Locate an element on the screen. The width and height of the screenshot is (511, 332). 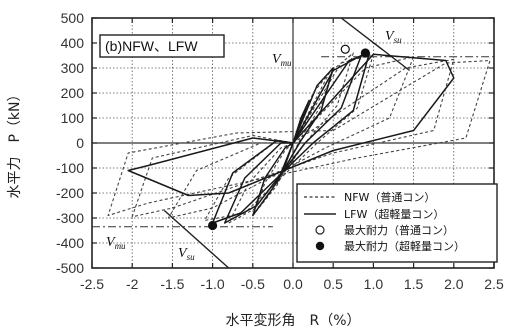
vsu-neg-main: V is located at coordinates (183, 253).